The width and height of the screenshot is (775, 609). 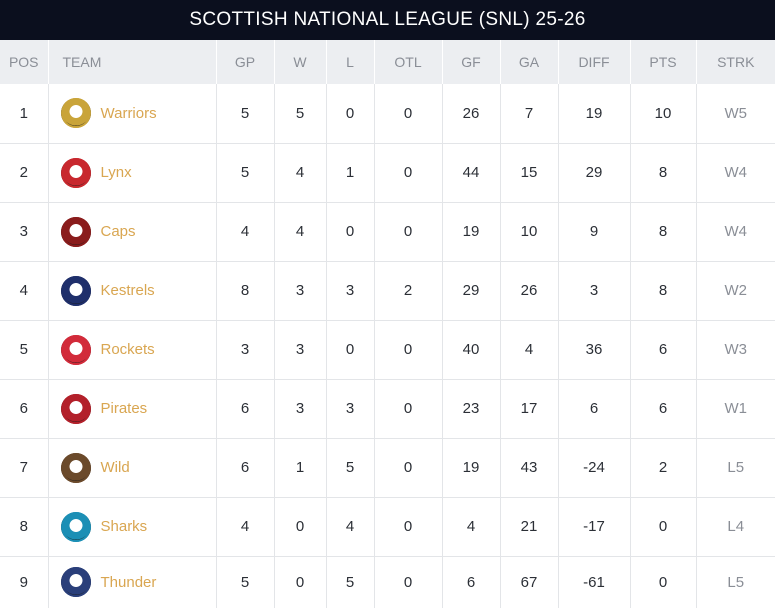 What do you see at coordinates (349, 62) in the screenshot?
I see `header-l: L` at bounding box center [349, 62].